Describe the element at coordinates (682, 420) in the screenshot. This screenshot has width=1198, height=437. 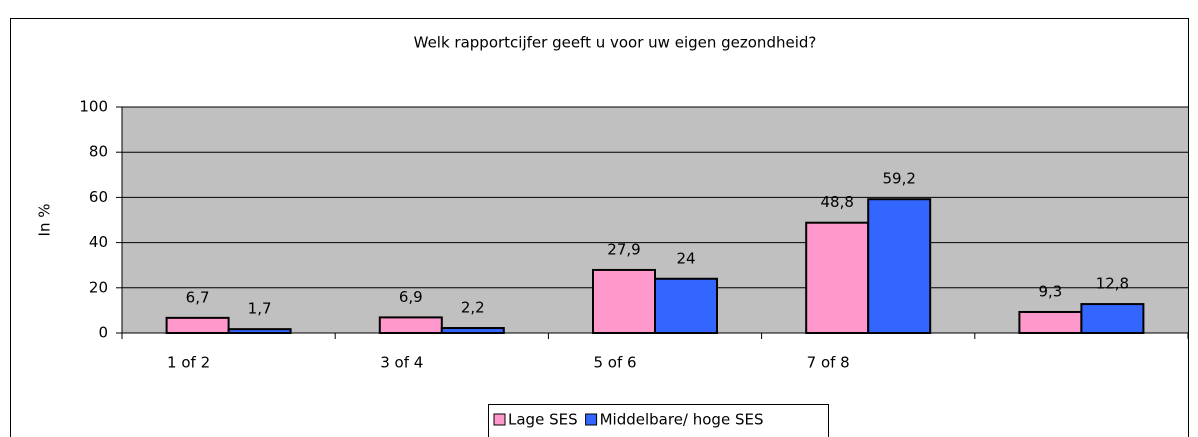
I see `legend-label: Middelbare/ hoge SES` at that location.